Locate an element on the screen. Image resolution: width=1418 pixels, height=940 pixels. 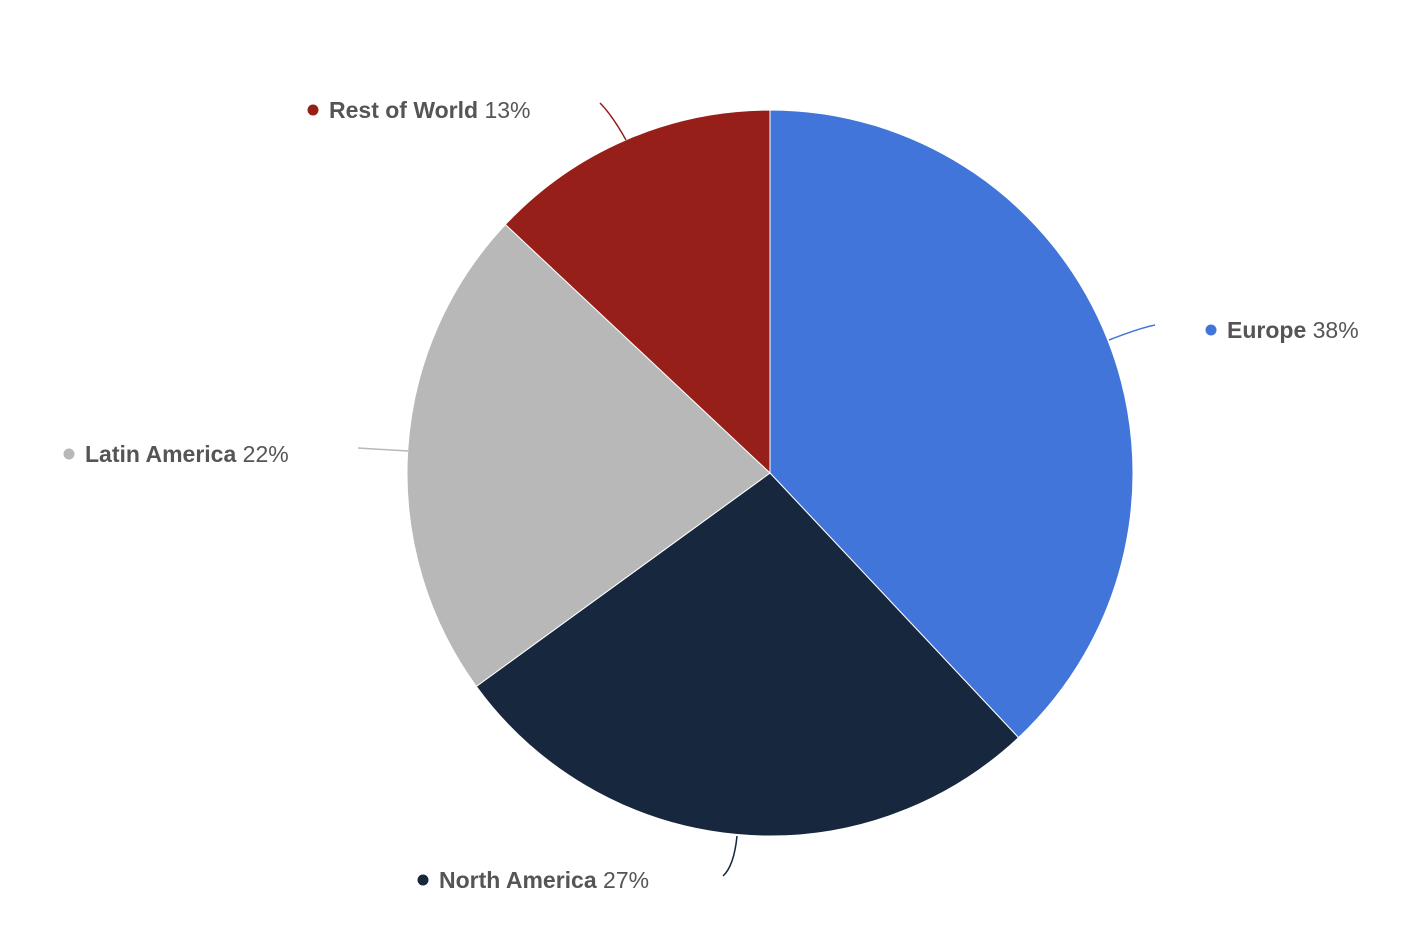
slice-value: 22% is located at coordinates (262, 454).